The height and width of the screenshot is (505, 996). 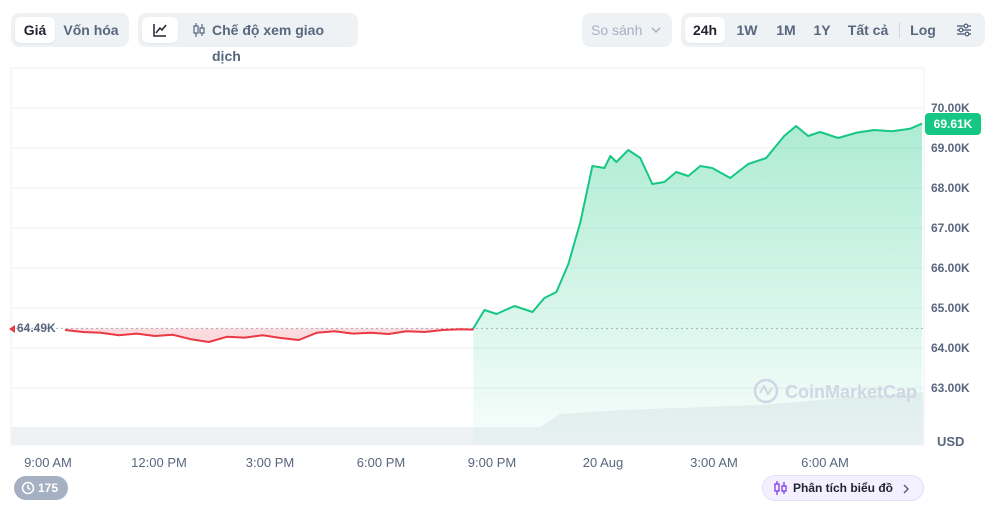 What do you see at coordinates (951, 441) in the screenshot?
I see `y-axis-unit: USD` at bounding box center [951, 441].